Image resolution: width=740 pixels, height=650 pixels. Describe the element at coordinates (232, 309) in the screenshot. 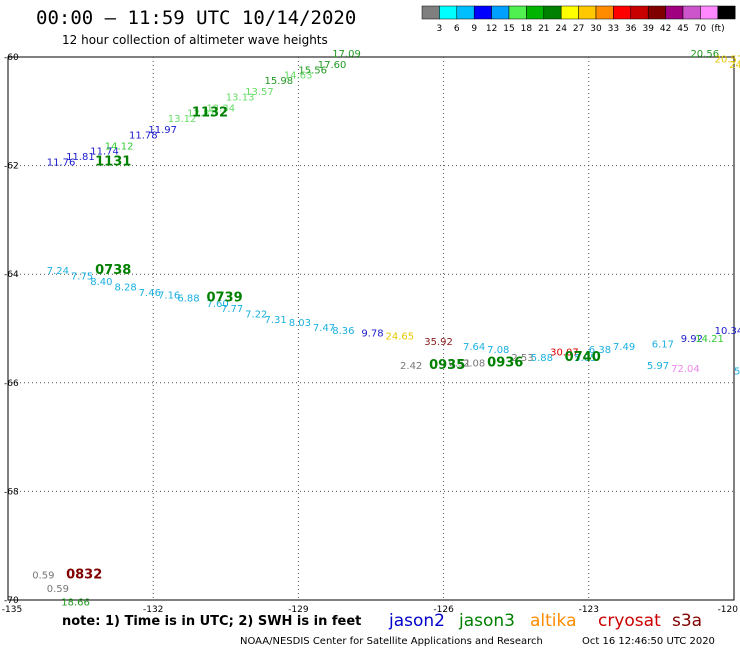

I see `wave-height-label: 7.77` at that location.